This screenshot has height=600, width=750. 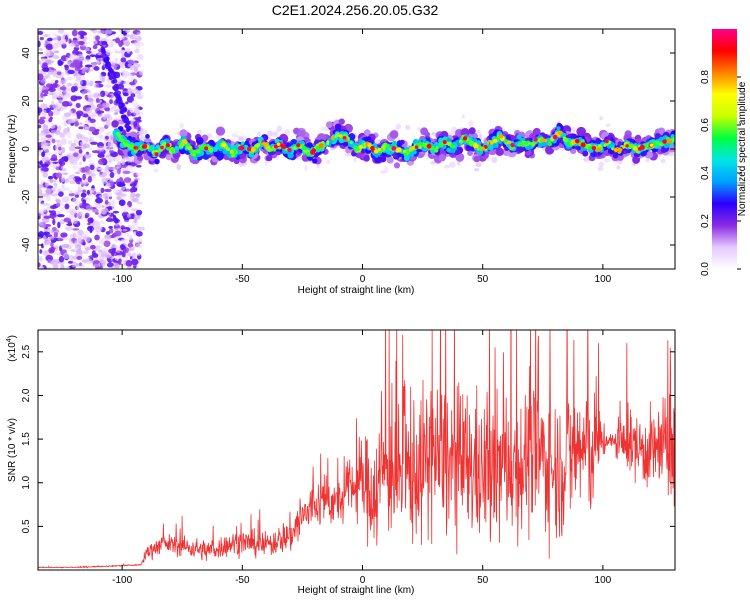 What do you see at coordinates (12, 450) in the screenshot?
I see `snr-ylabel: SNR (10 * v/v)` at bounding box center [12, 450].